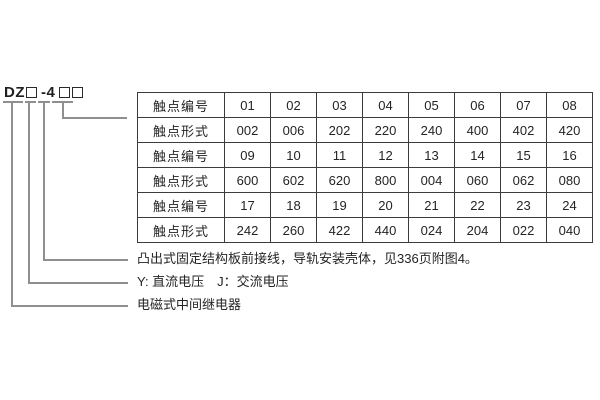 Image resolution: width=600 pixels, height=400 pixels. Describe the element at coordinates (189, 304) in the screenshot. I see `annotation-relay-type: 电磁式中间继电器` at that location.